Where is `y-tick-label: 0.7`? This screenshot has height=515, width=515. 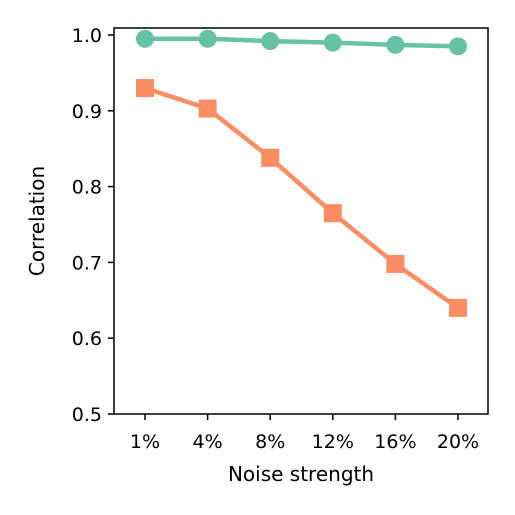
y-tick-label: 0.7 is located at coordinates (87, 263).